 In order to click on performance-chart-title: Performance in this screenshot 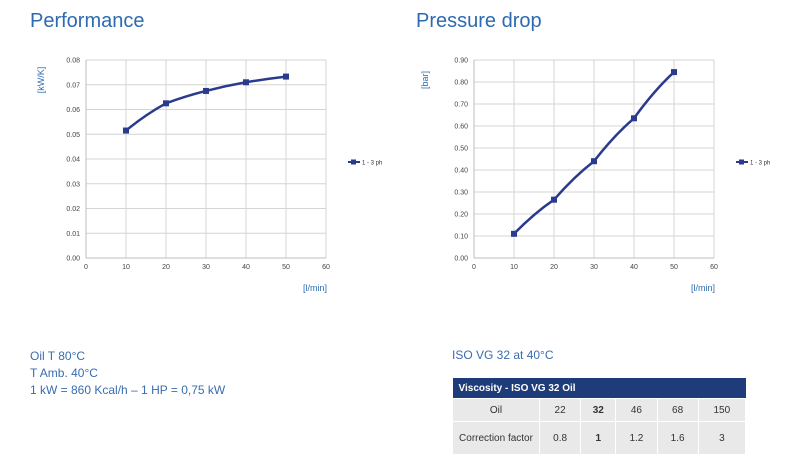, I will do `click(87, 21)`.